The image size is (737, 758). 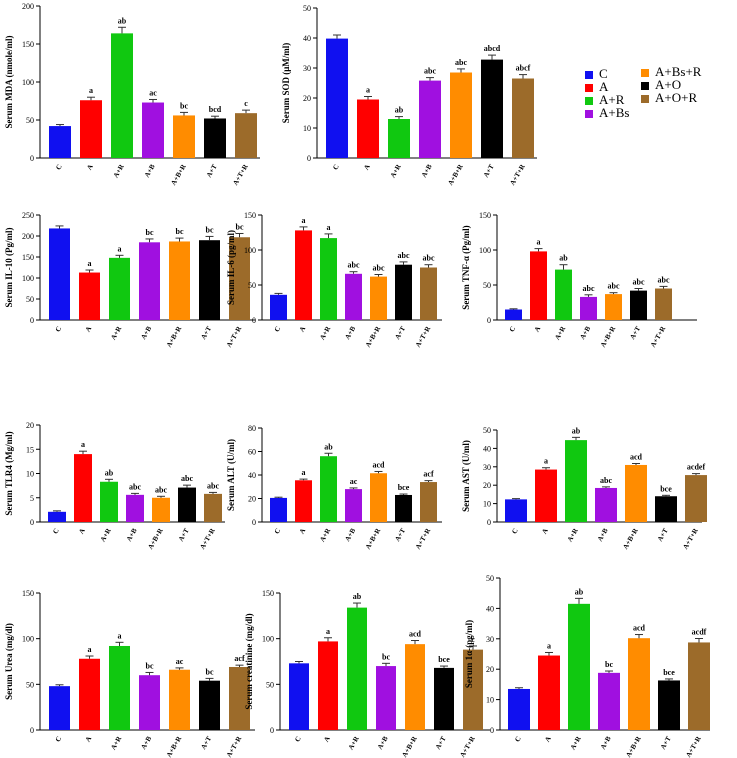 What do you see at coordinates (307, 68) in the screenshot?
I see `y-tick-label: 30` at bounding box center [307, 68].